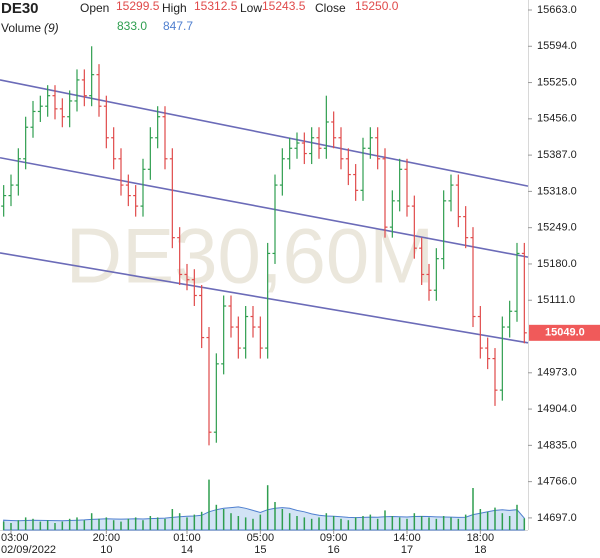  What do you see at coordinates (216, 6) in the screenshot?
I see `header-value: 15312.5` at bounding box center [216, 6].